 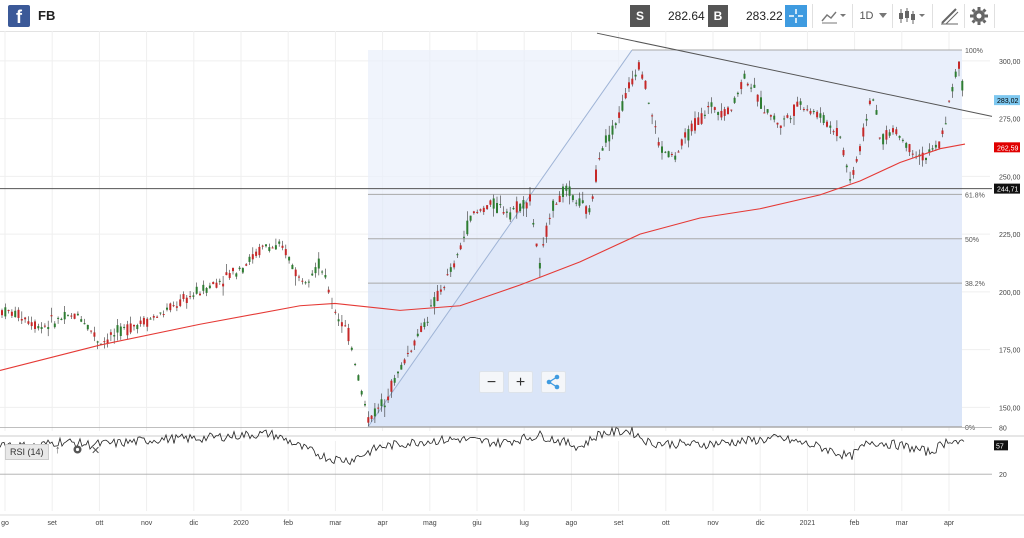 What do you see at coordinates (794, 74) in the screenshot?
I see `trend-line` at bounding box center [794, 74].